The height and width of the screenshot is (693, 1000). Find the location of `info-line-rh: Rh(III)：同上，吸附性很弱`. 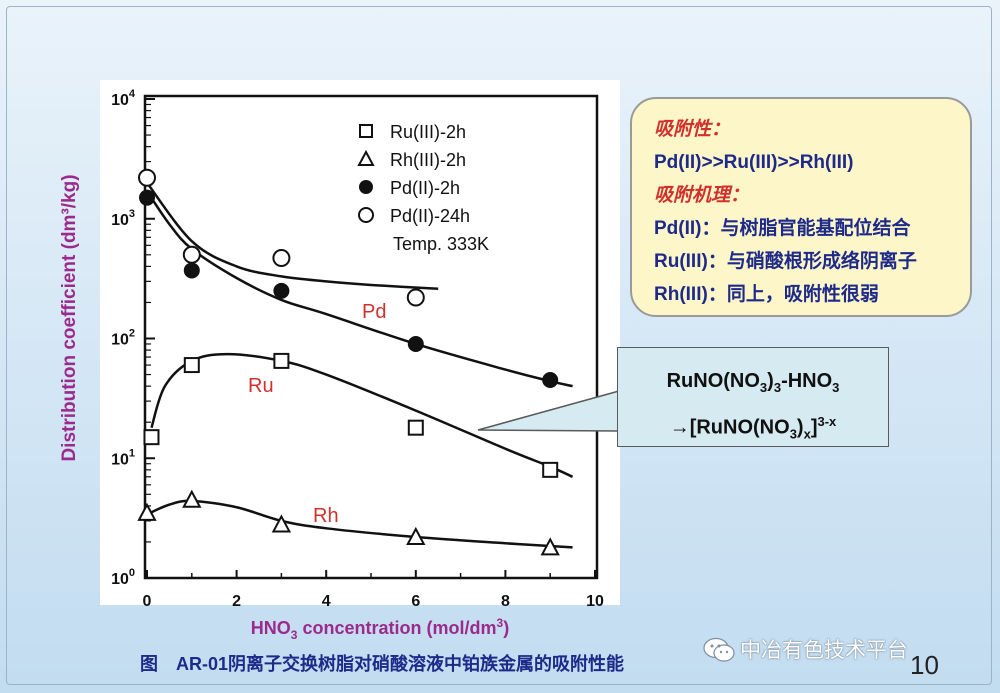

info-line-rh: Rh(III)：同上，吸附性很弱 is located at coordinates (766, 294).